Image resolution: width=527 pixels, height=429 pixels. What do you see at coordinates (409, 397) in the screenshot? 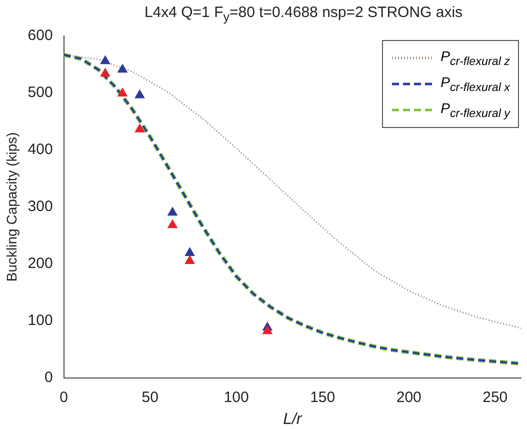
I see `x-tick-label: 200` at bounding box center [409, 397].